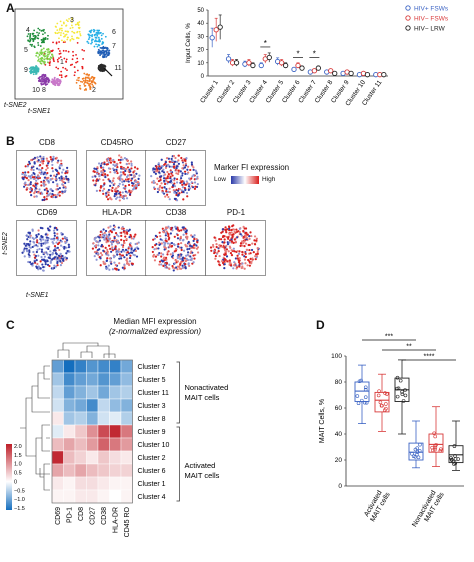 This screenshot has width=474, height=562. I want to click on row-label: Cluster 1, so click(152, 484).